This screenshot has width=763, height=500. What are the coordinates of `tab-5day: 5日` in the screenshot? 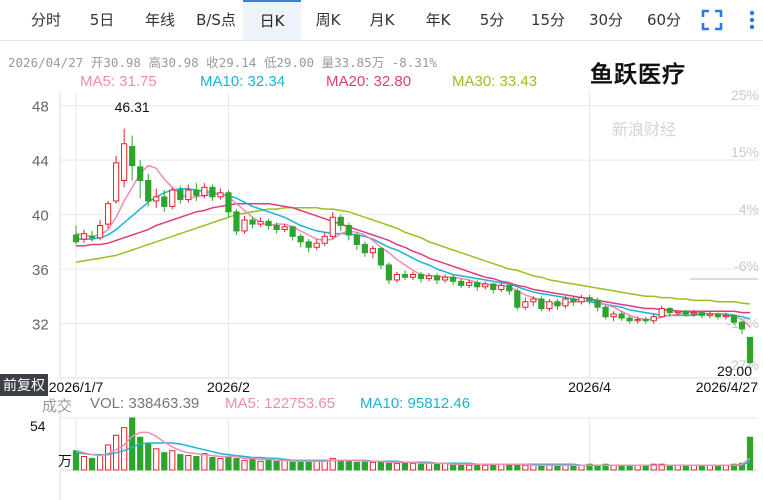 It's located at (102, 20).